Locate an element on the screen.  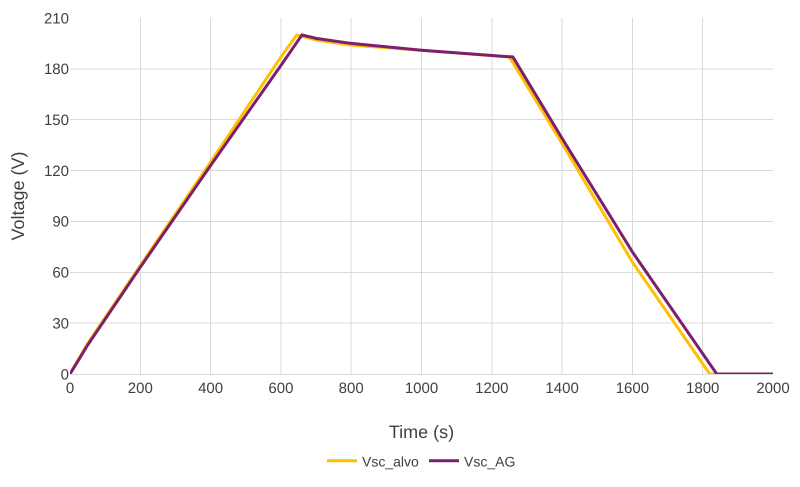
x-tick-label: 2000 is located at coordinates (773, 388).